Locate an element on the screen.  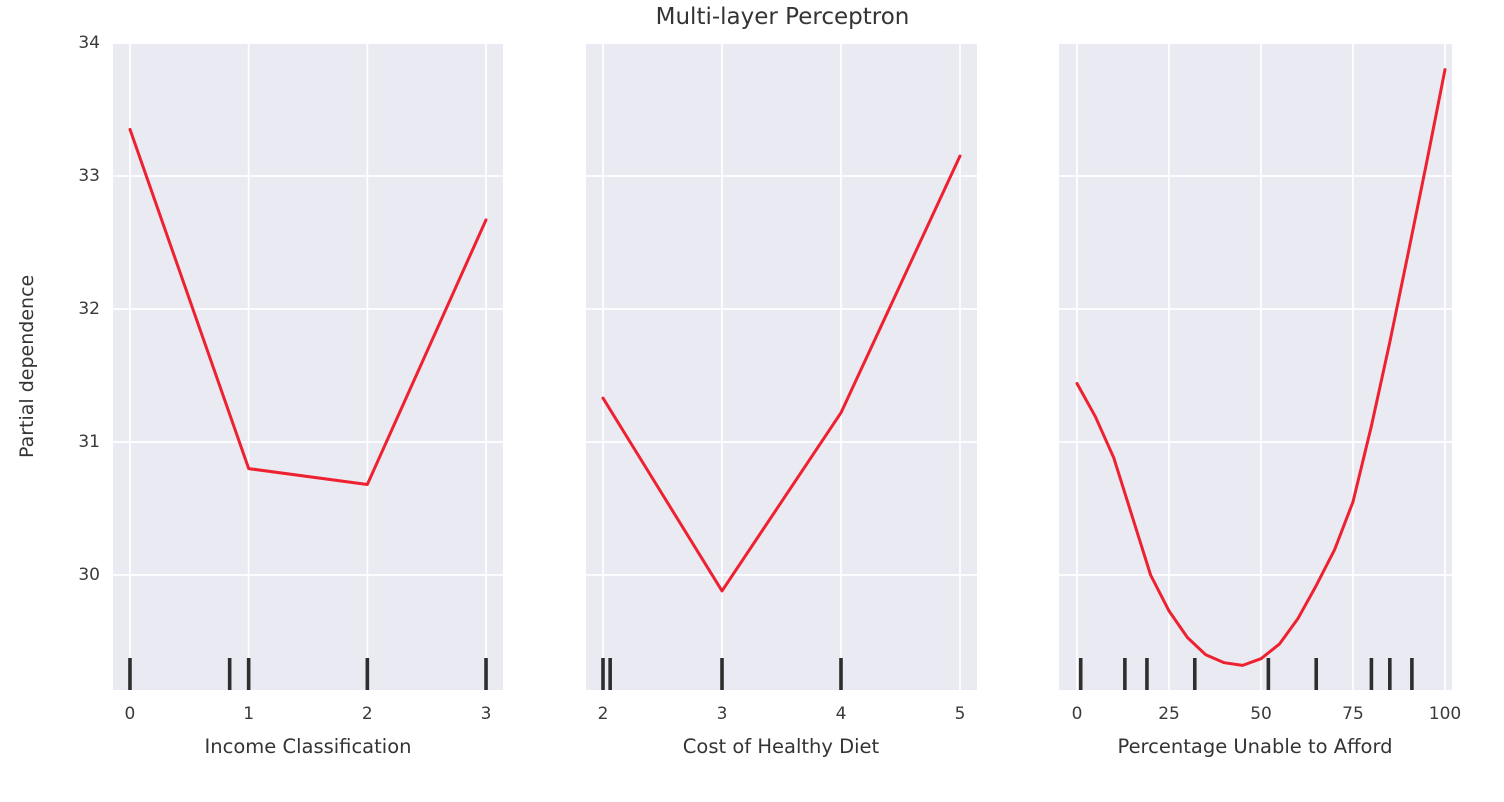
figure-title: Multi-layer Perceptron is located at coordinates (782, 17).